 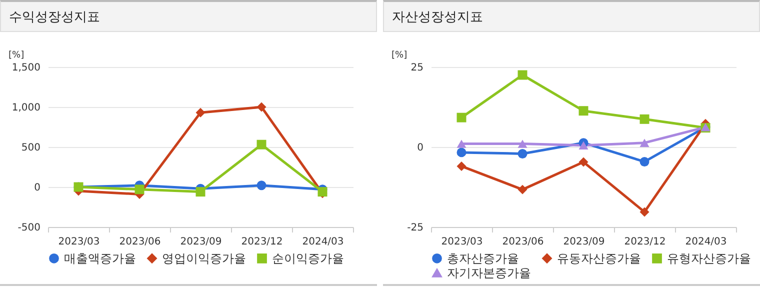 I want to click on y-tick-label: 25, so click(x=417, y=68).